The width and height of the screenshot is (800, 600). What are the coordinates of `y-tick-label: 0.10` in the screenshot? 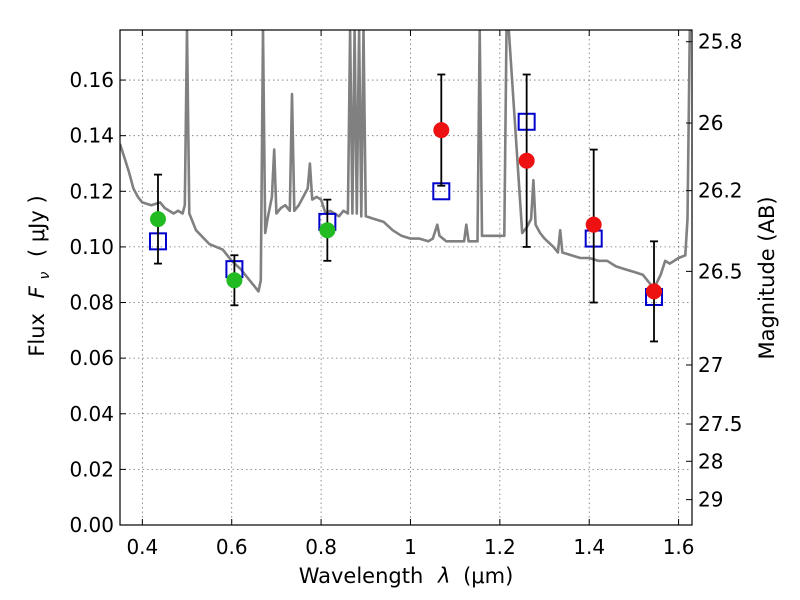 It's located at (91, 247).